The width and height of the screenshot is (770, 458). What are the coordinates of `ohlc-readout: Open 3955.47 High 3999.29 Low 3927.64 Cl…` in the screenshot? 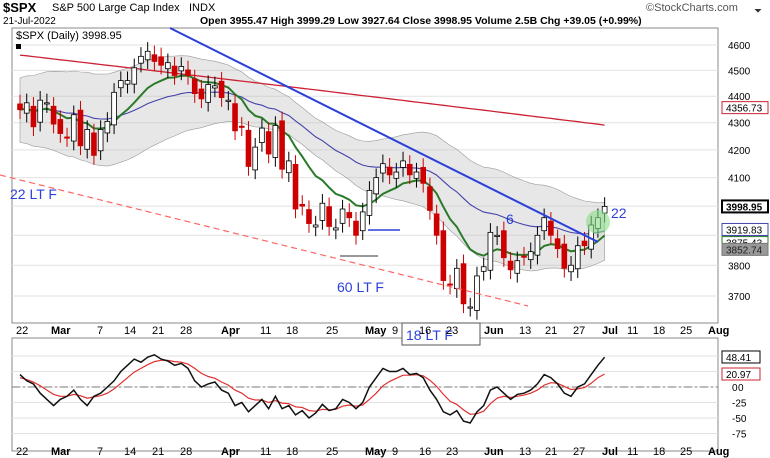 It's located at (421, 21).